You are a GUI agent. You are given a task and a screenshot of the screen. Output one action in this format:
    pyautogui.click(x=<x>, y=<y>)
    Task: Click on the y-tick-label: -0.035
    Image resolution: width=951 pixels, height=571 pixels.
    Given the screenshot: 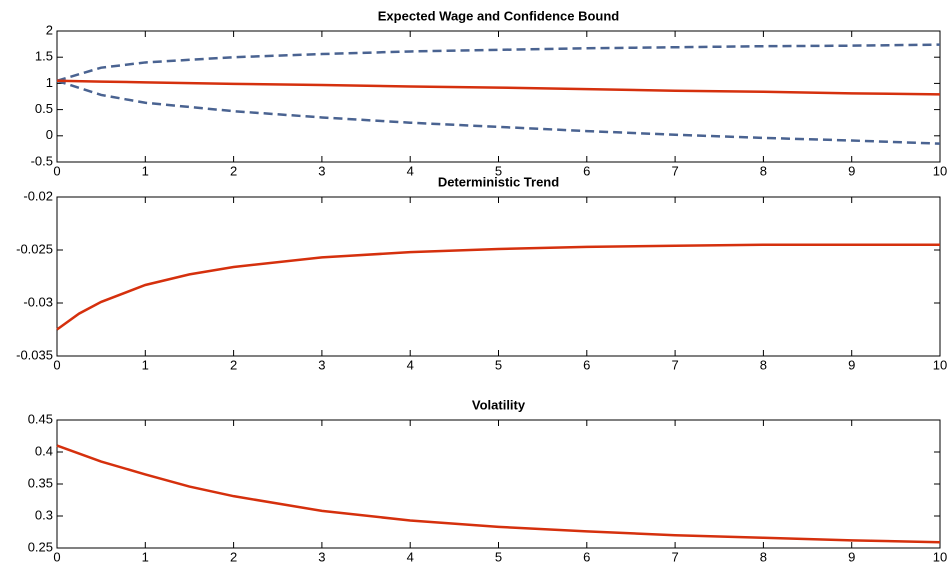 What is the action you would take?
    pyautogui.click(x=34, y=354)
    